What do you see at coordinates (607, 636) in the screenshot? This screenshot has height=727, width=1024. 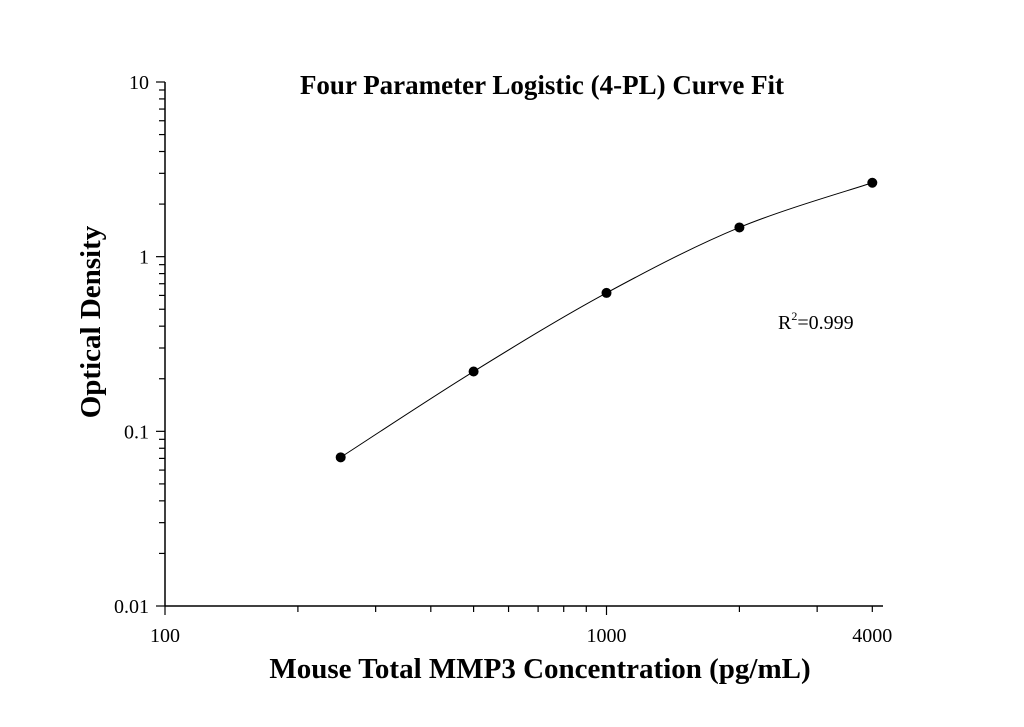 I see `x-tick-label: 1000` at bounding box center [607, 636].